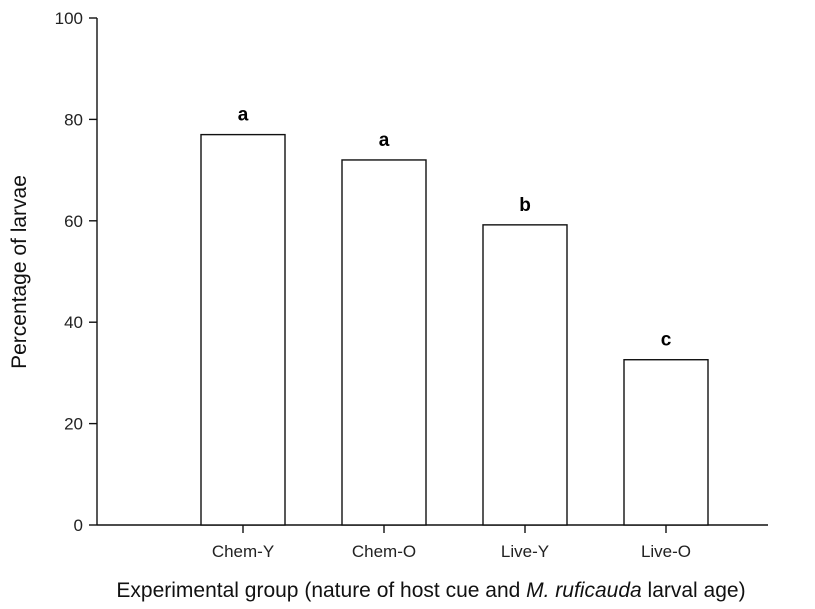 This screenshot has height=609, width=815. Describe the element at coordinates (666, 442) in the screenshot. I see `bar-live-o` at that location.